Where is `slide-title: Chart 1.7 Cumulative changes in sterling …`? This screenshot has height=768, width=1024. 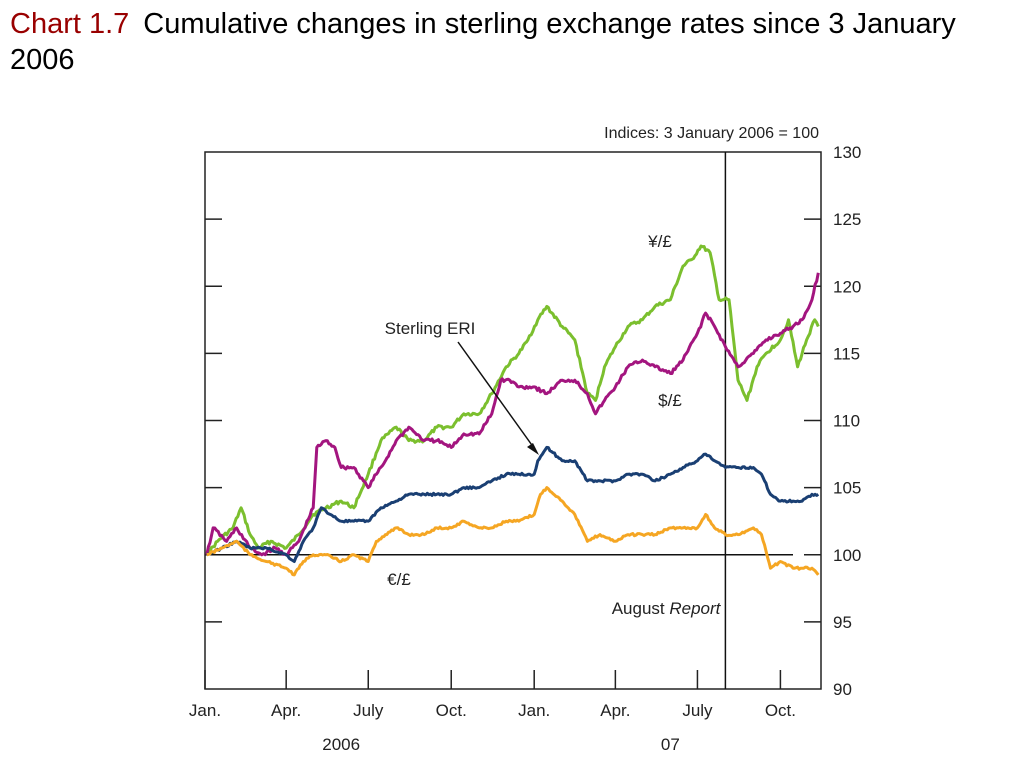 slide-title: Chart 1.7 Cumulative changes in sterling … is located at coordinates (510, 42).